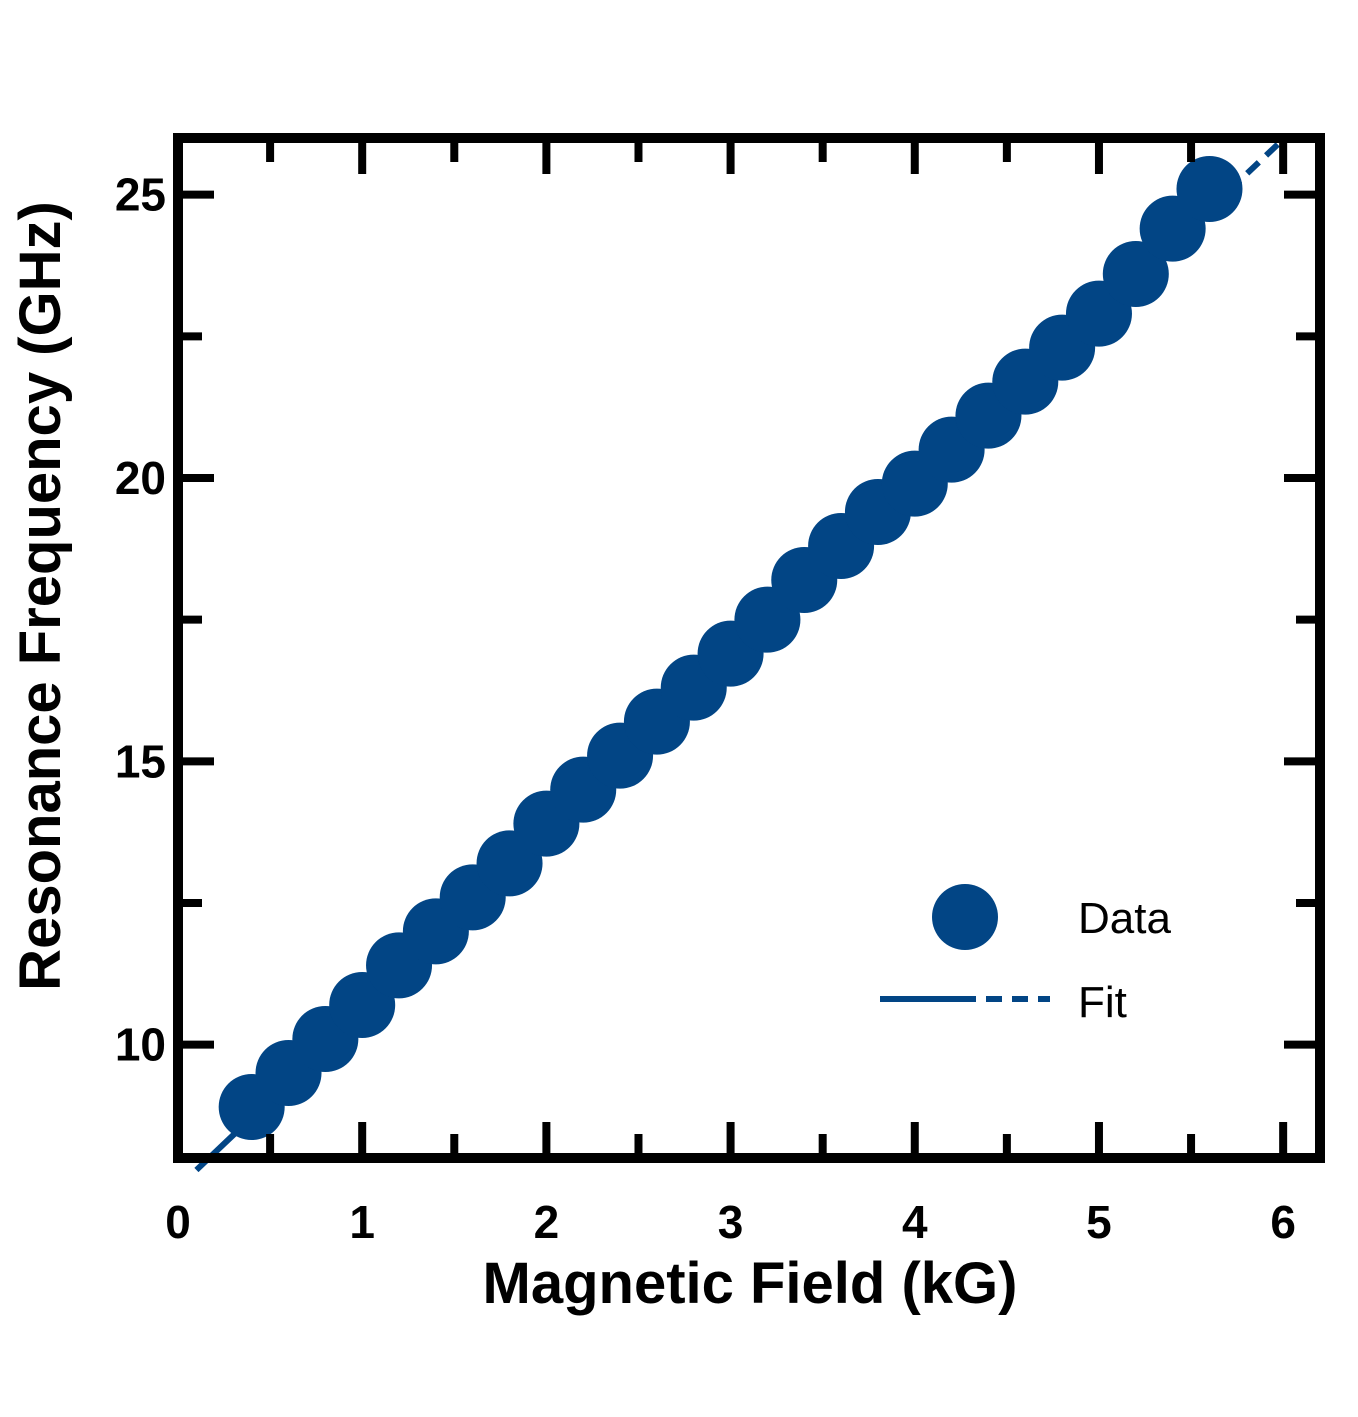 This screenshot has height=1417, width=1358. I want to click on x-tick-label: 2, so click(547, 1222).